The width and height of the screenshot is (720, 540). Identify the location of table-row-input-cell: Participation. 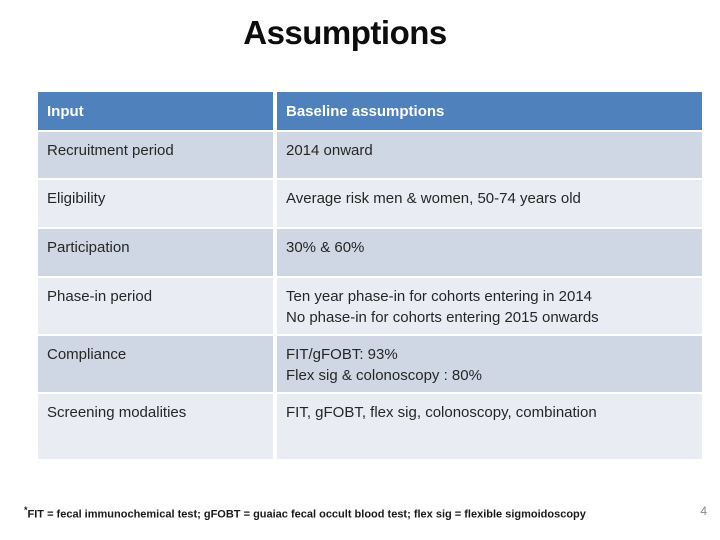
(155, 252).